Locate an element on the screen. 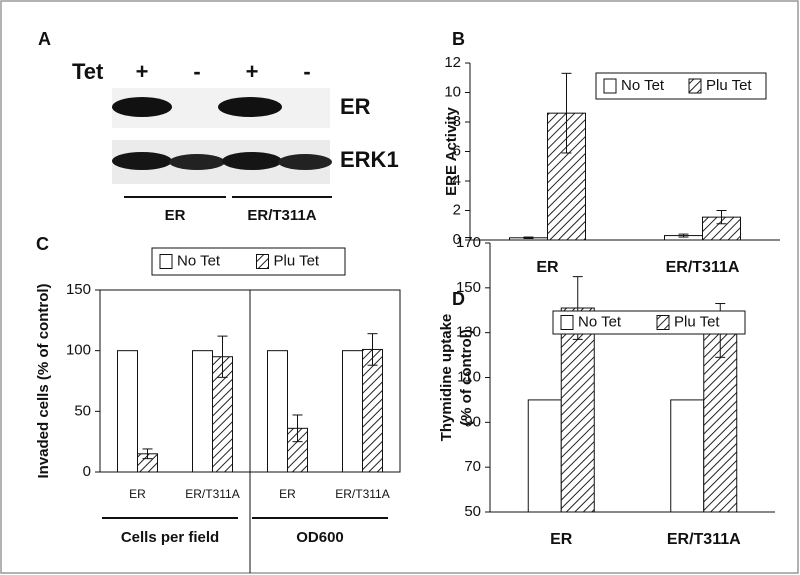 The image size is (800, 575). group-label: OD600 is located at coordinates (320, 537).